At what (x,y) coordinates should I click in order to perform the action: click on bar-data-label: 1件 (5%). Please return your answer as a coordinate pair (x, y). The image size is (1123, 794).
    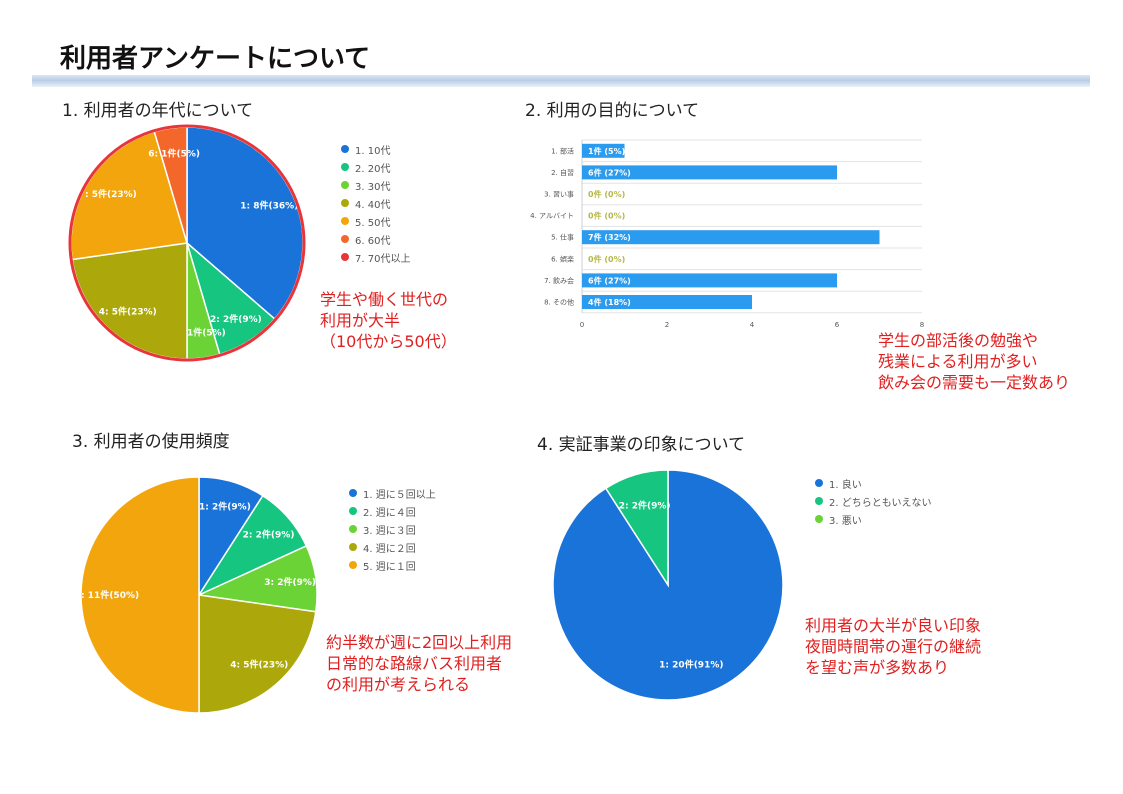
    Looking at the image, I should click on (606, 151).